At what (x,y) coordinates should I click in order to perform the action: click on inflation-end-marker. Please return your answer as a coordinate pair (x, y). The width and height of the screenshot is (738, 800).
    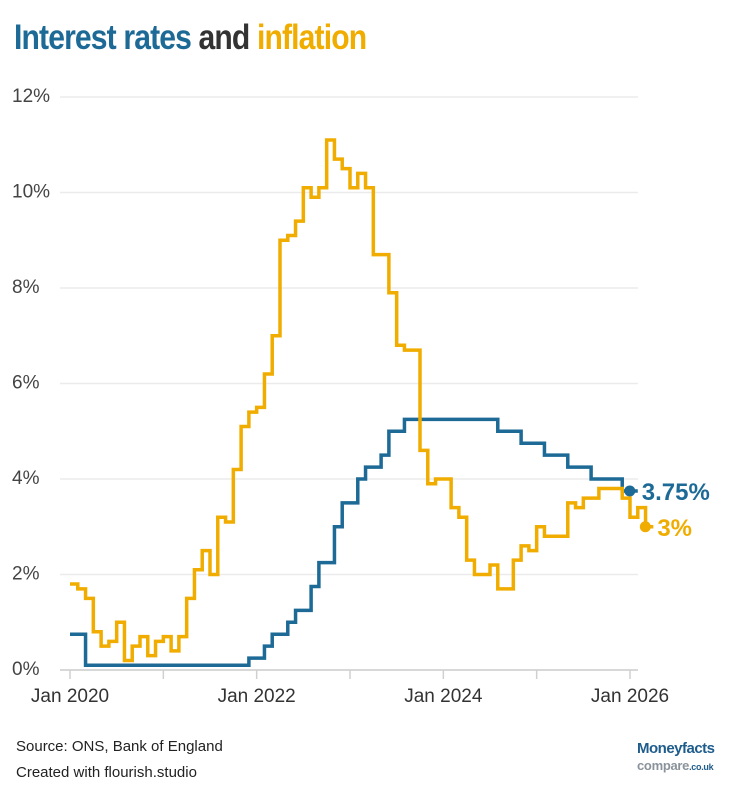
    Looking at the image, I should click on (645, 527).